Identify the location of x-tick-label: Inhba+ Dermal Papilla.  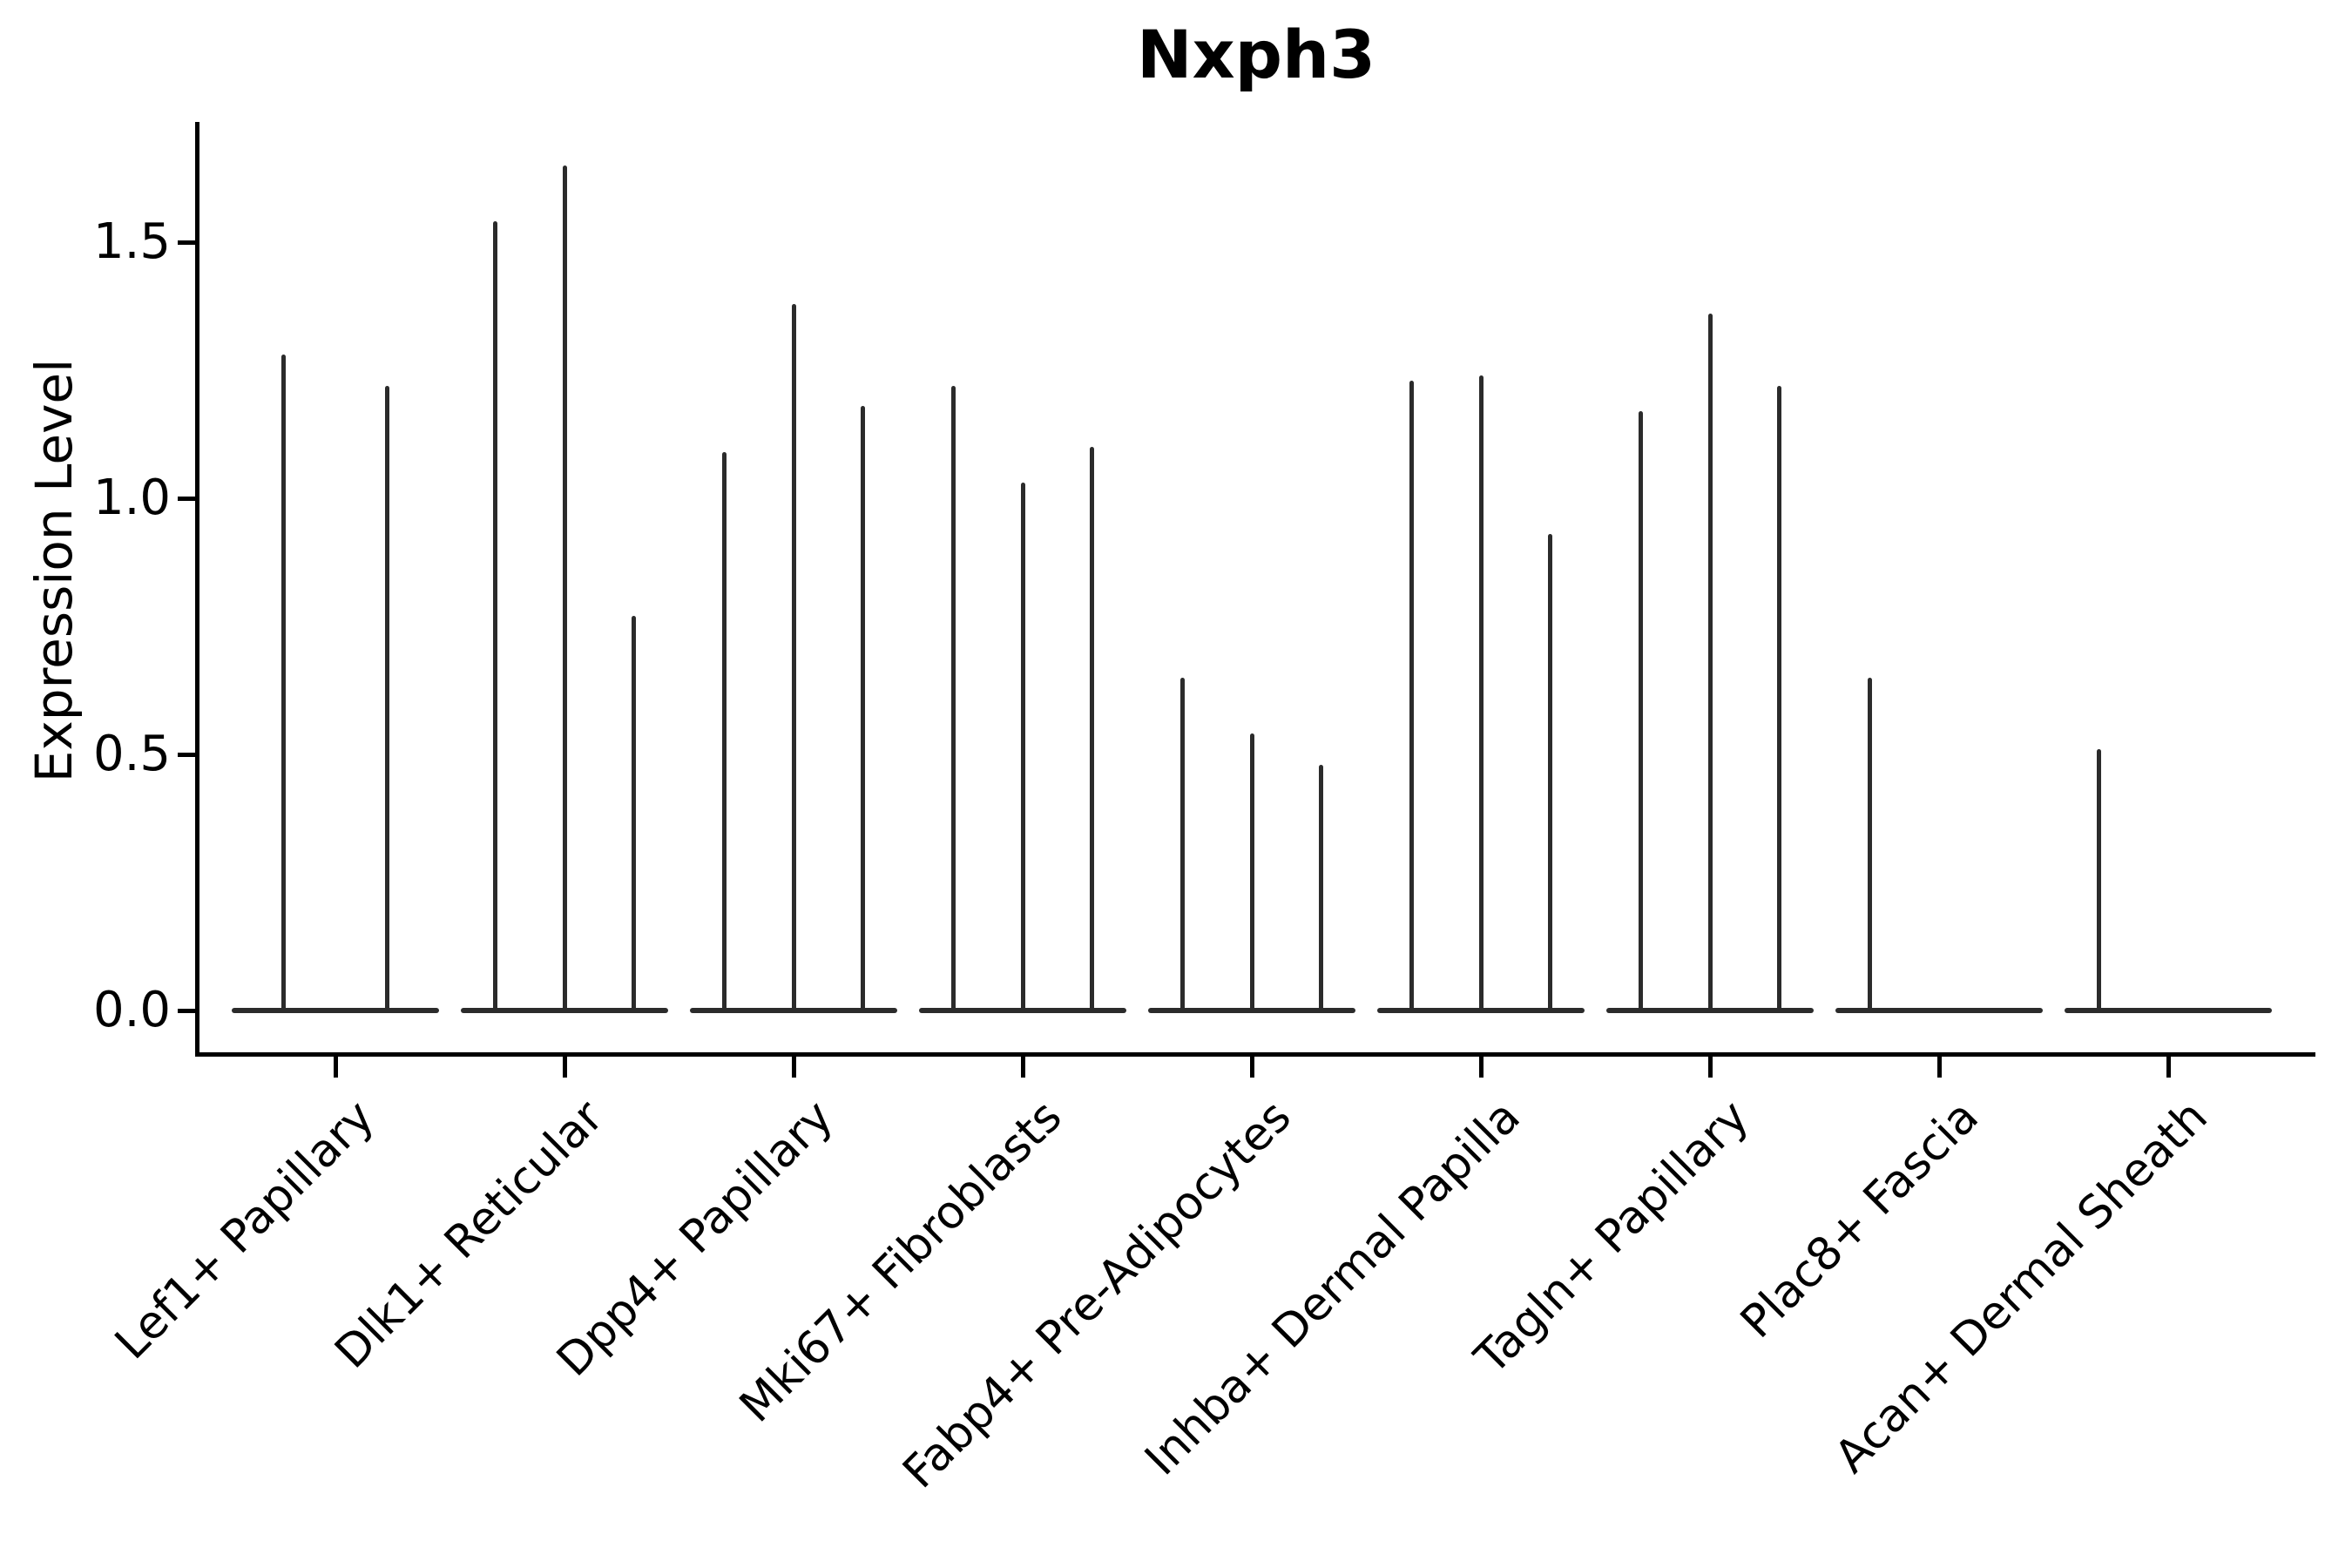
(1332, 1289).